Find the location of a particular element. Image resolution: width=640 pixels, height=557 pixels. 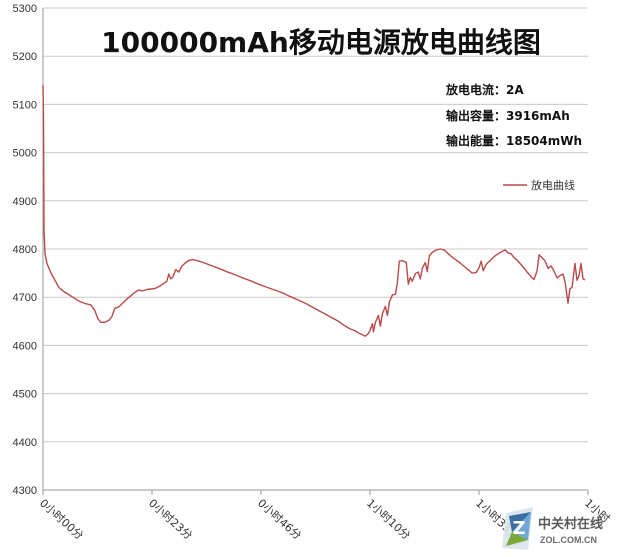

zol-logo-icon: Z is located at coordinates (517, 528).